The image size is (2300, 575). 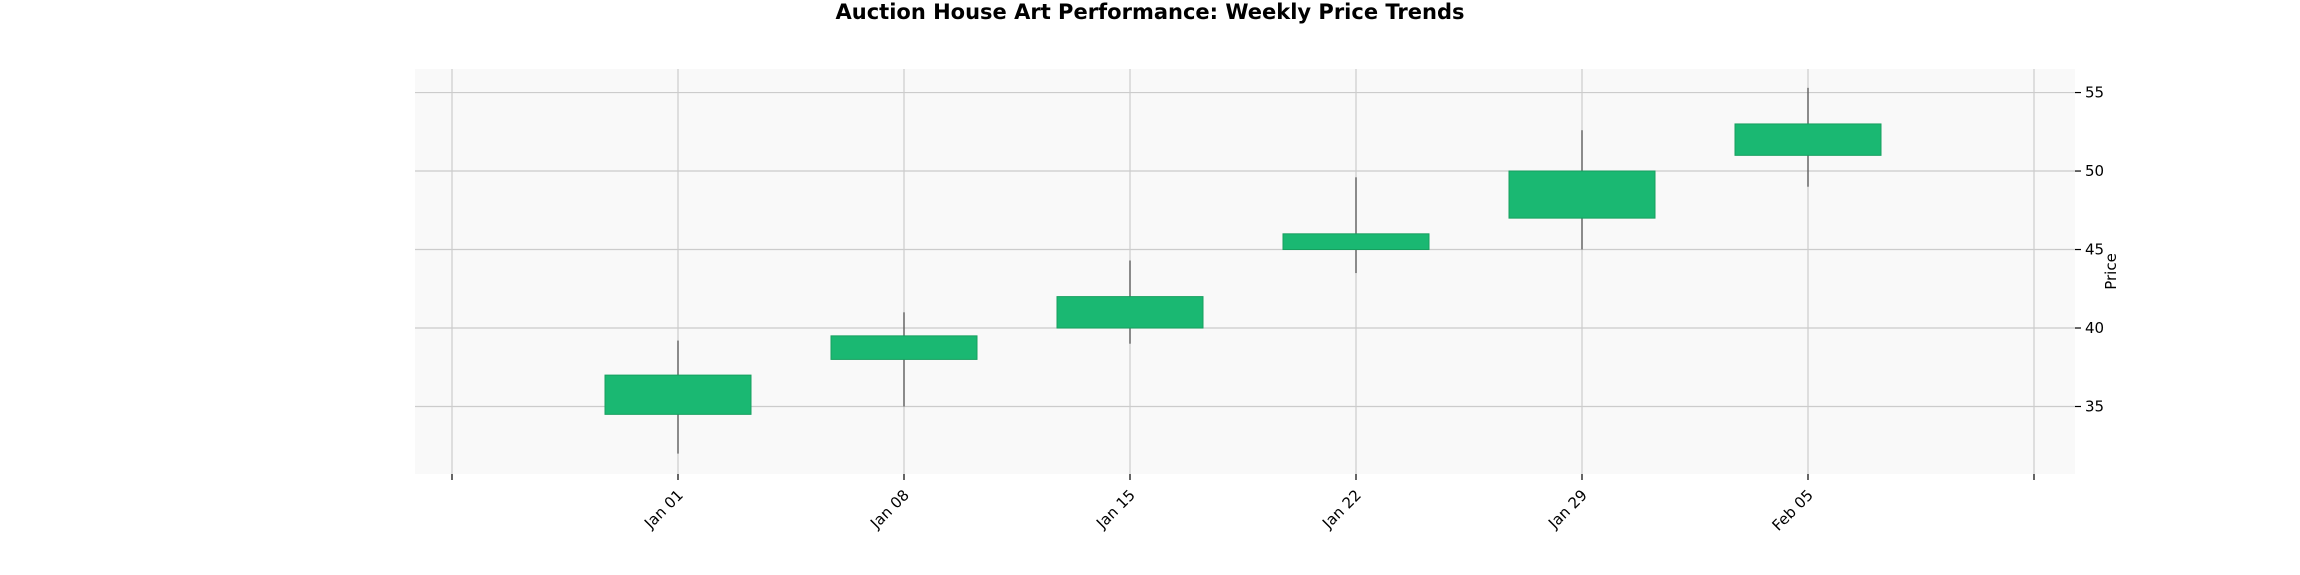 What do you see at coordinates (2094, 93) in the screenshot?
I see `y-tick-label: 55` at bounding box center [2094, 93].